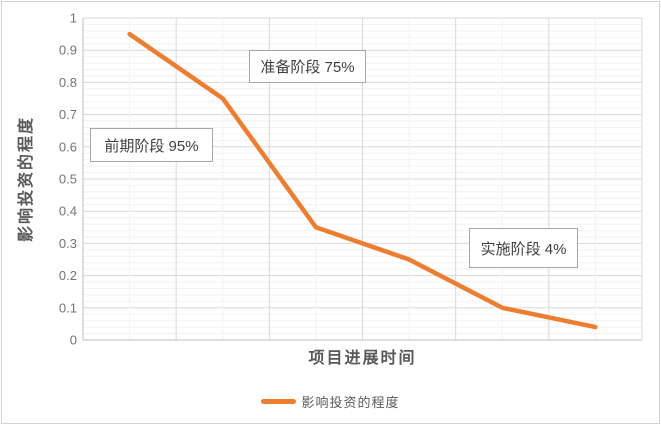 Image resolution: width=661 pixels, height=425 pixels. I want to click on annotation-preparation-stage-label: 准备阶段 75%, so click(307, 67).